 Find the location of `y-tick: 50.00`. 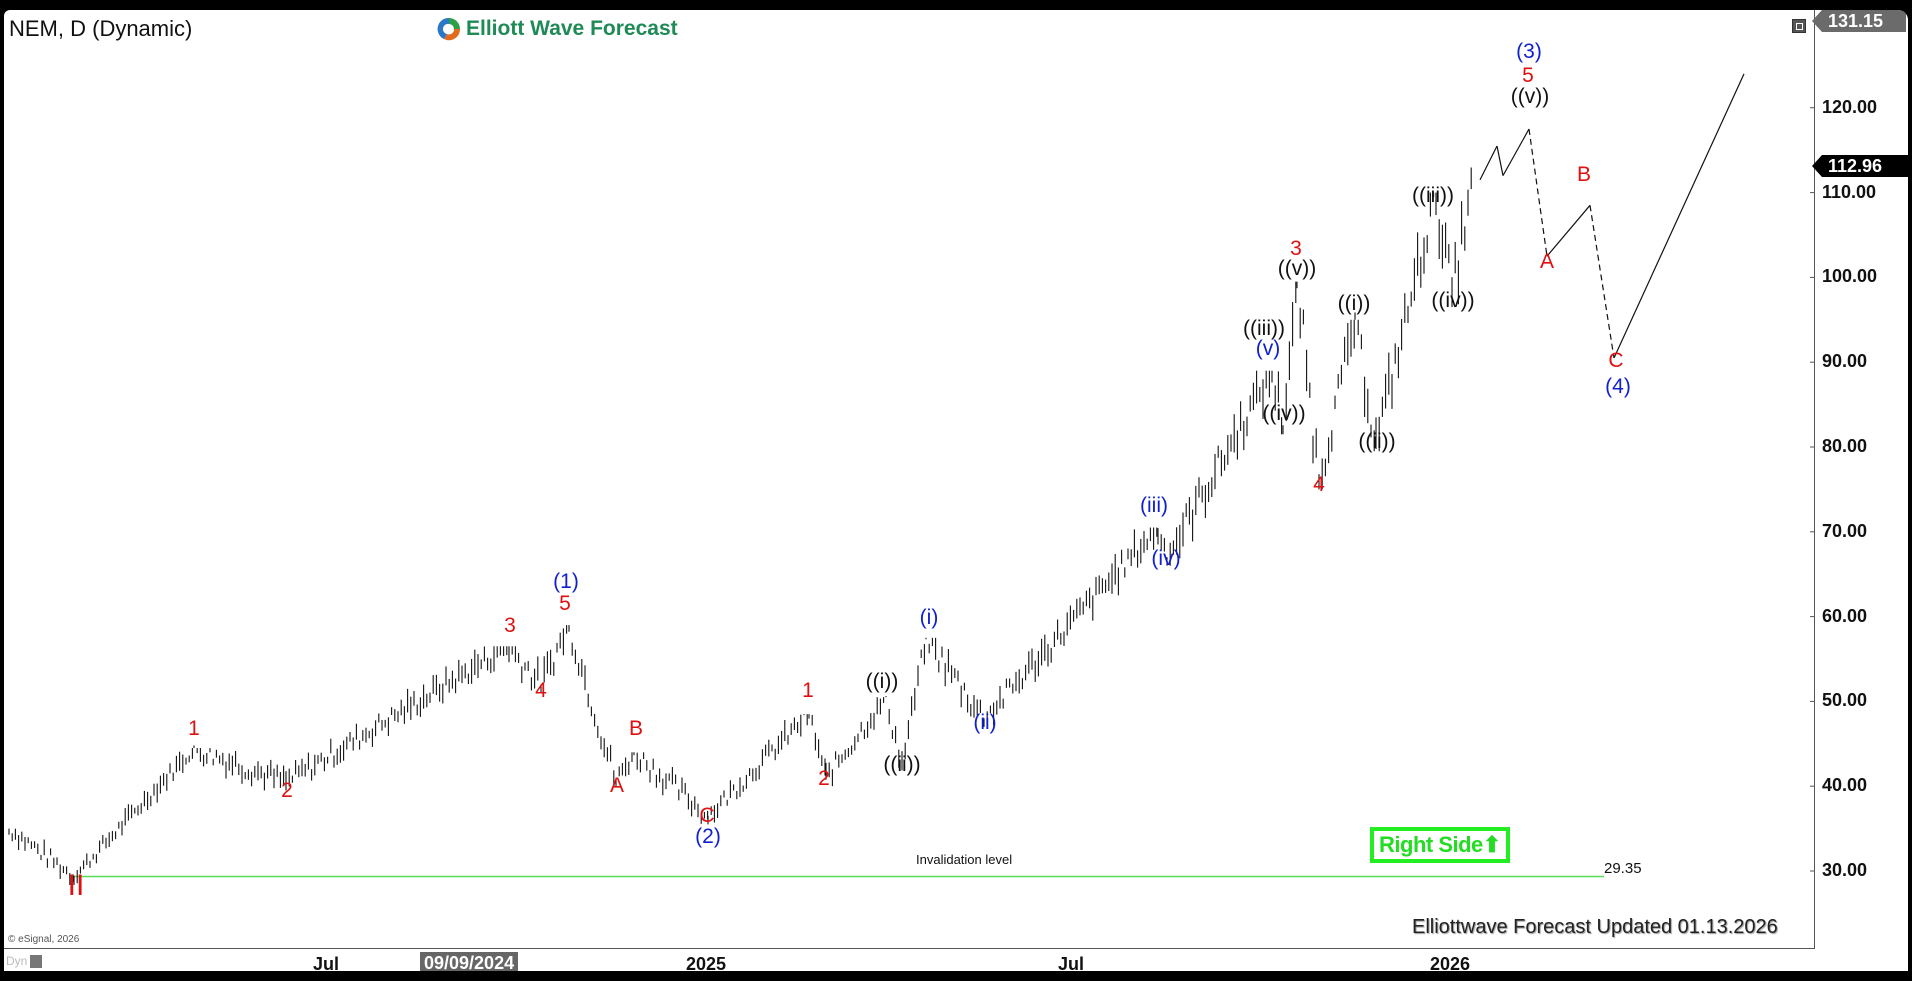

y-tick: 50.00 is located at coordinates (1845, 700).